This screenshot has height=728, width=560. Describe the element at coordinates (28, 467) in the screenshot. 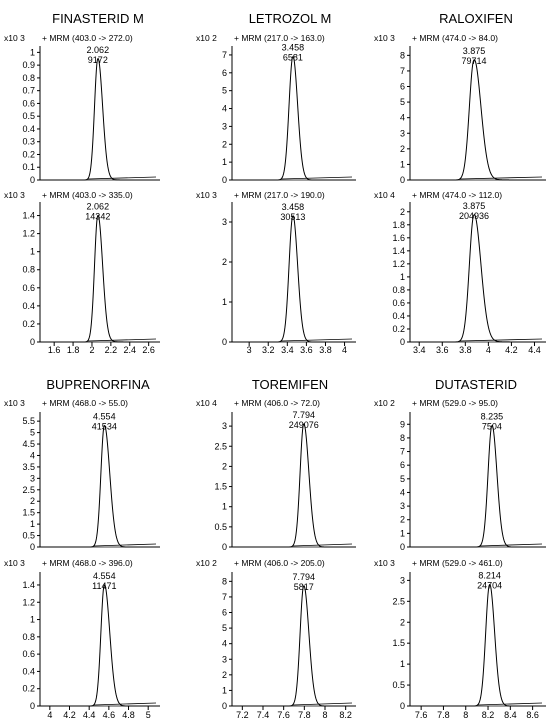

I see `y-tick-label: 3.5` at that location.